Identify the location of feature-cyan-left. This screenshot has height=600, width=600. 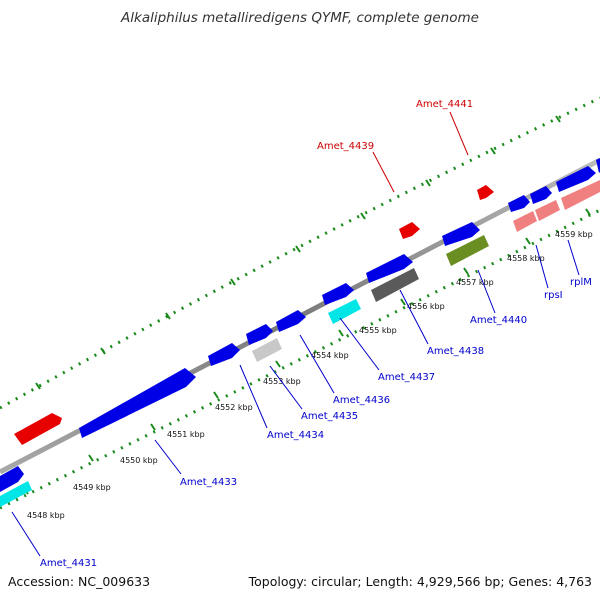
(16, 494).